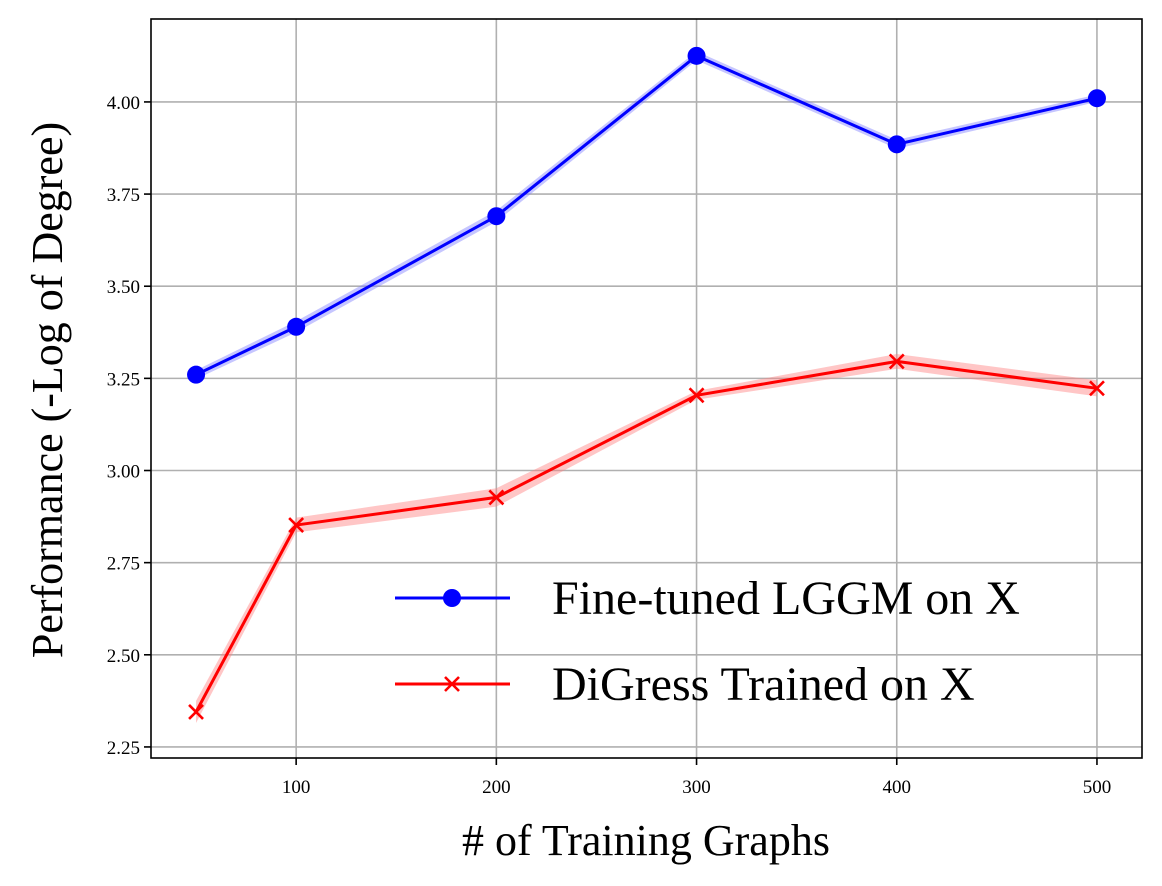 Image resolution: width=1162 pixels, height=886 pixels. I want to click on y-tick-label: 3.50, so click(123, 287).